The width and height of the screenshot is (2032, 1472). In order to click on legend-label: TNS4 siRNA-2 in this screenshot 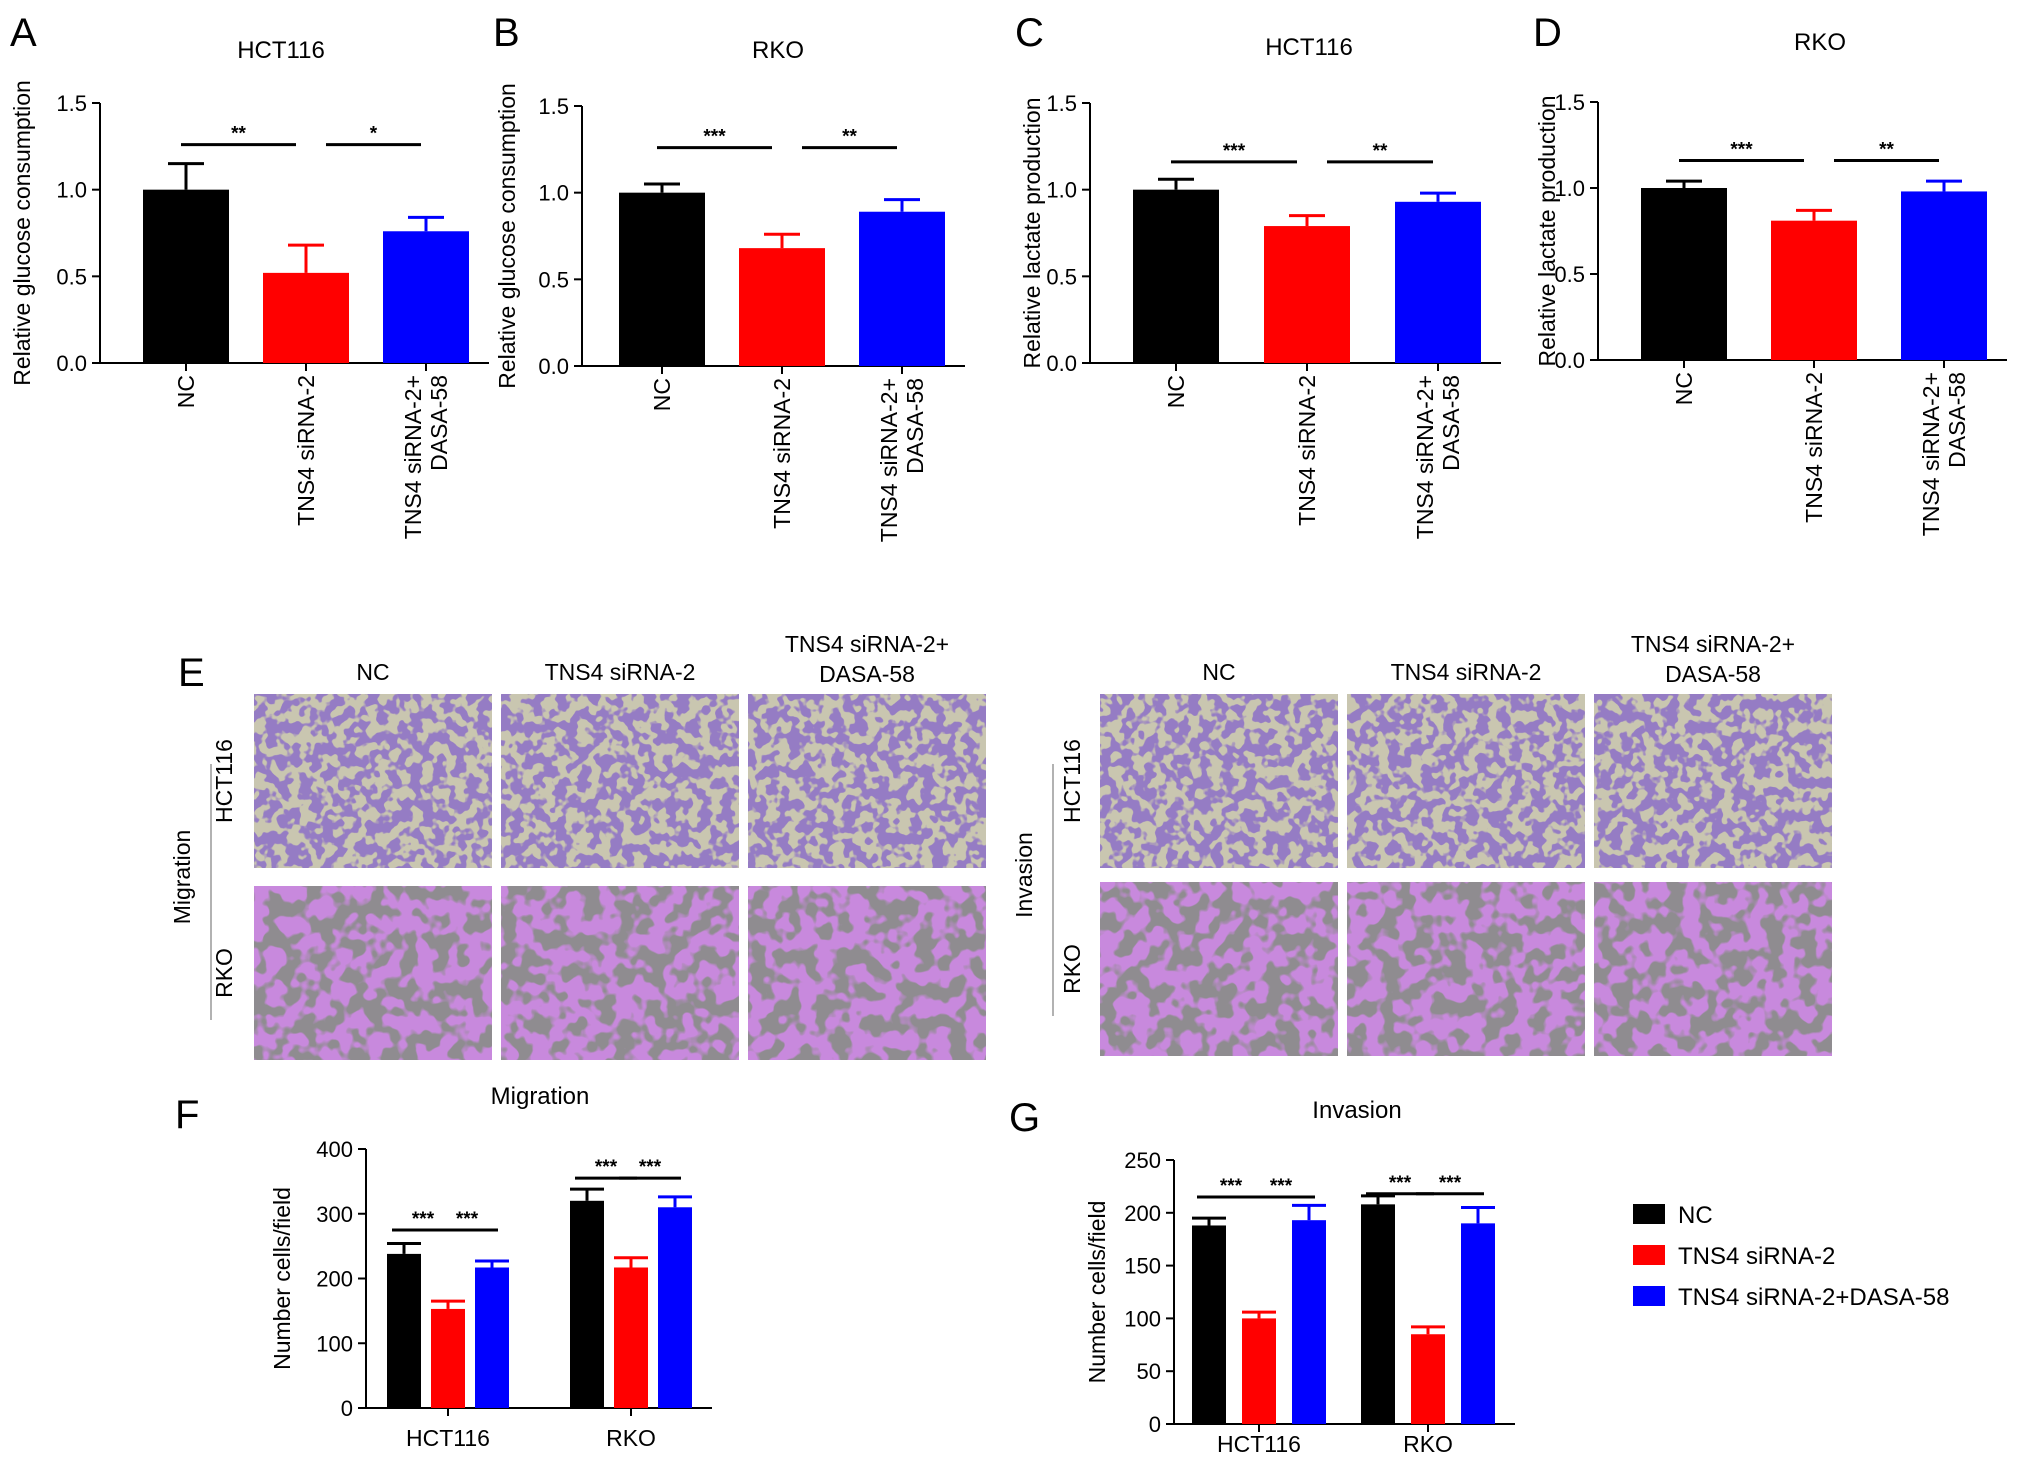, I will do `click(1756, 1256)`.